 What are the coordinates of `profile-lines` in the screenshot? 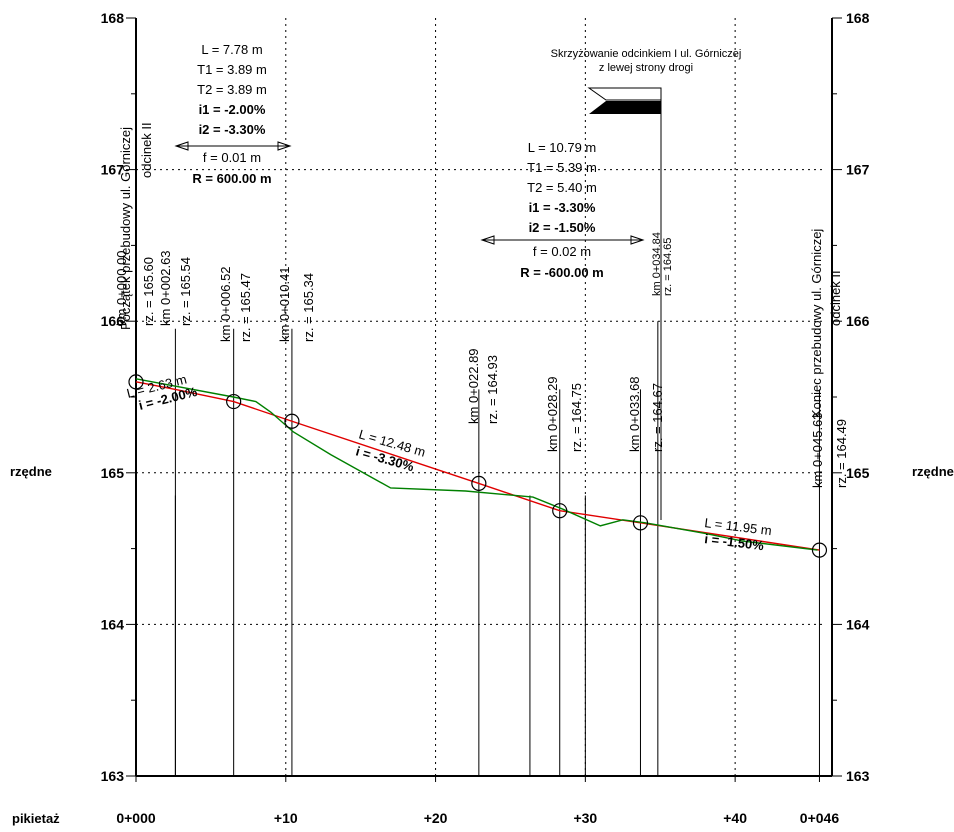 It's located at (477, 464).